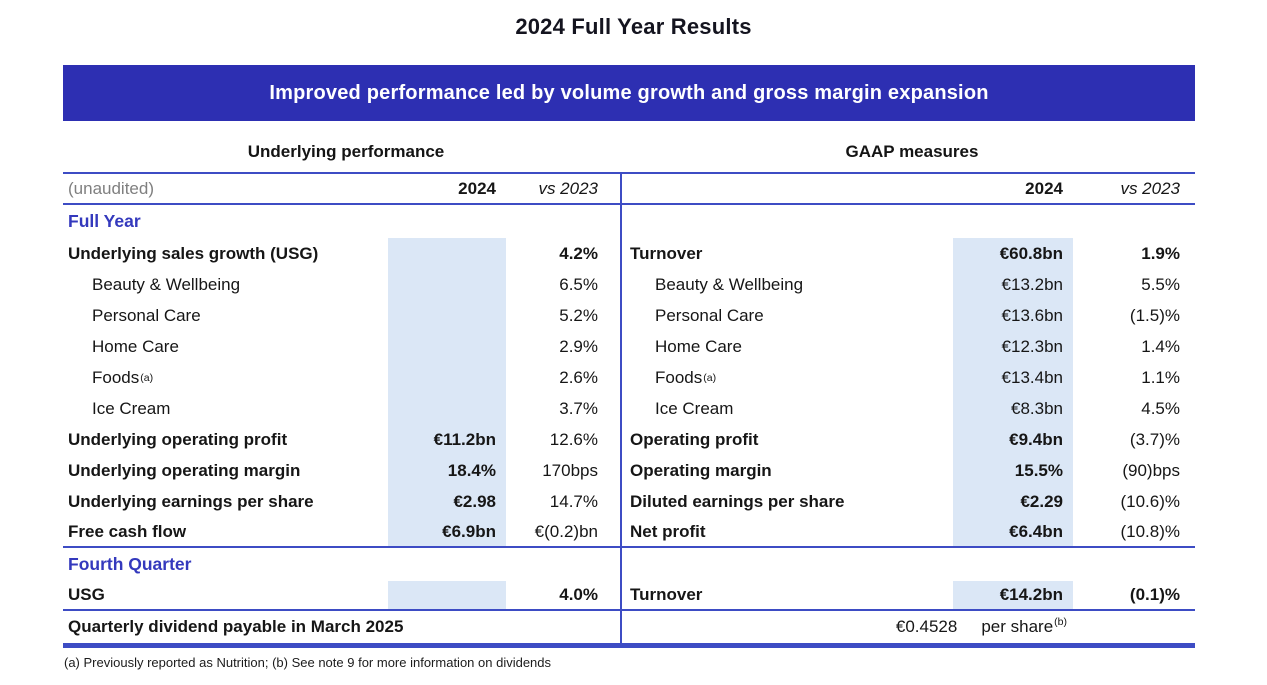 The image size is (1267, 685). I want to click on row-left-half: Underlying operating margin 18.4% 170bps, so click(342, 470).